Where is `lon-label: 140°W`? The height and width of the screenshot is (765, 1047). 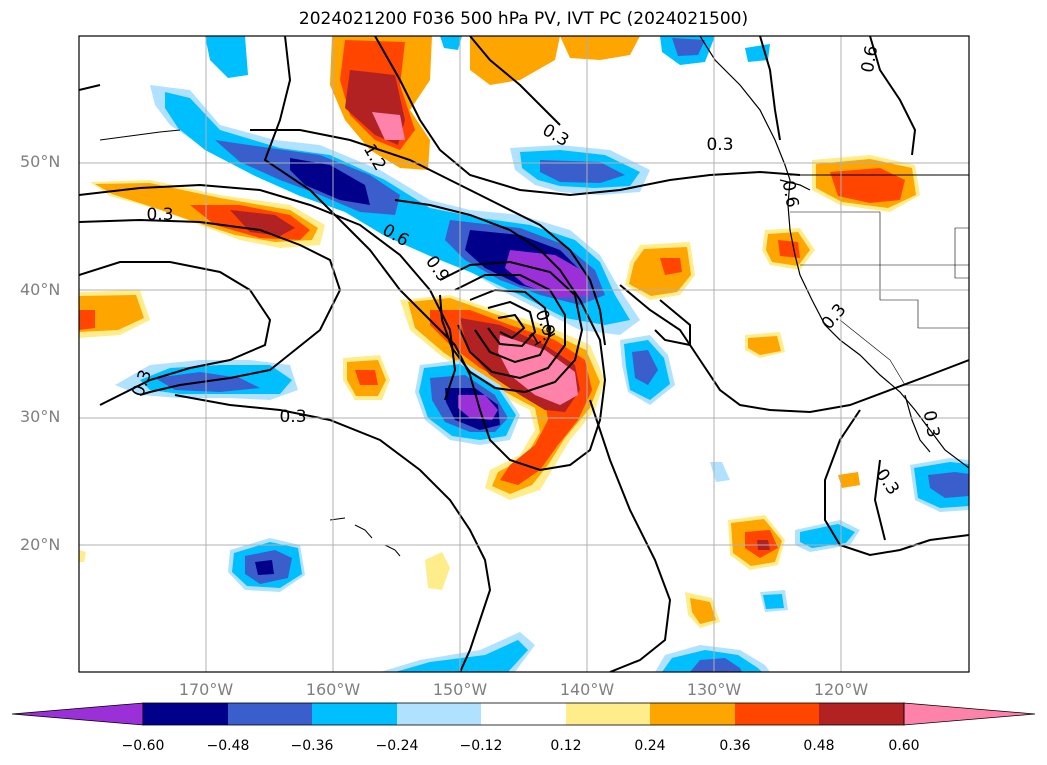
lon-label: 140°W is located at coordinates (587, 689).